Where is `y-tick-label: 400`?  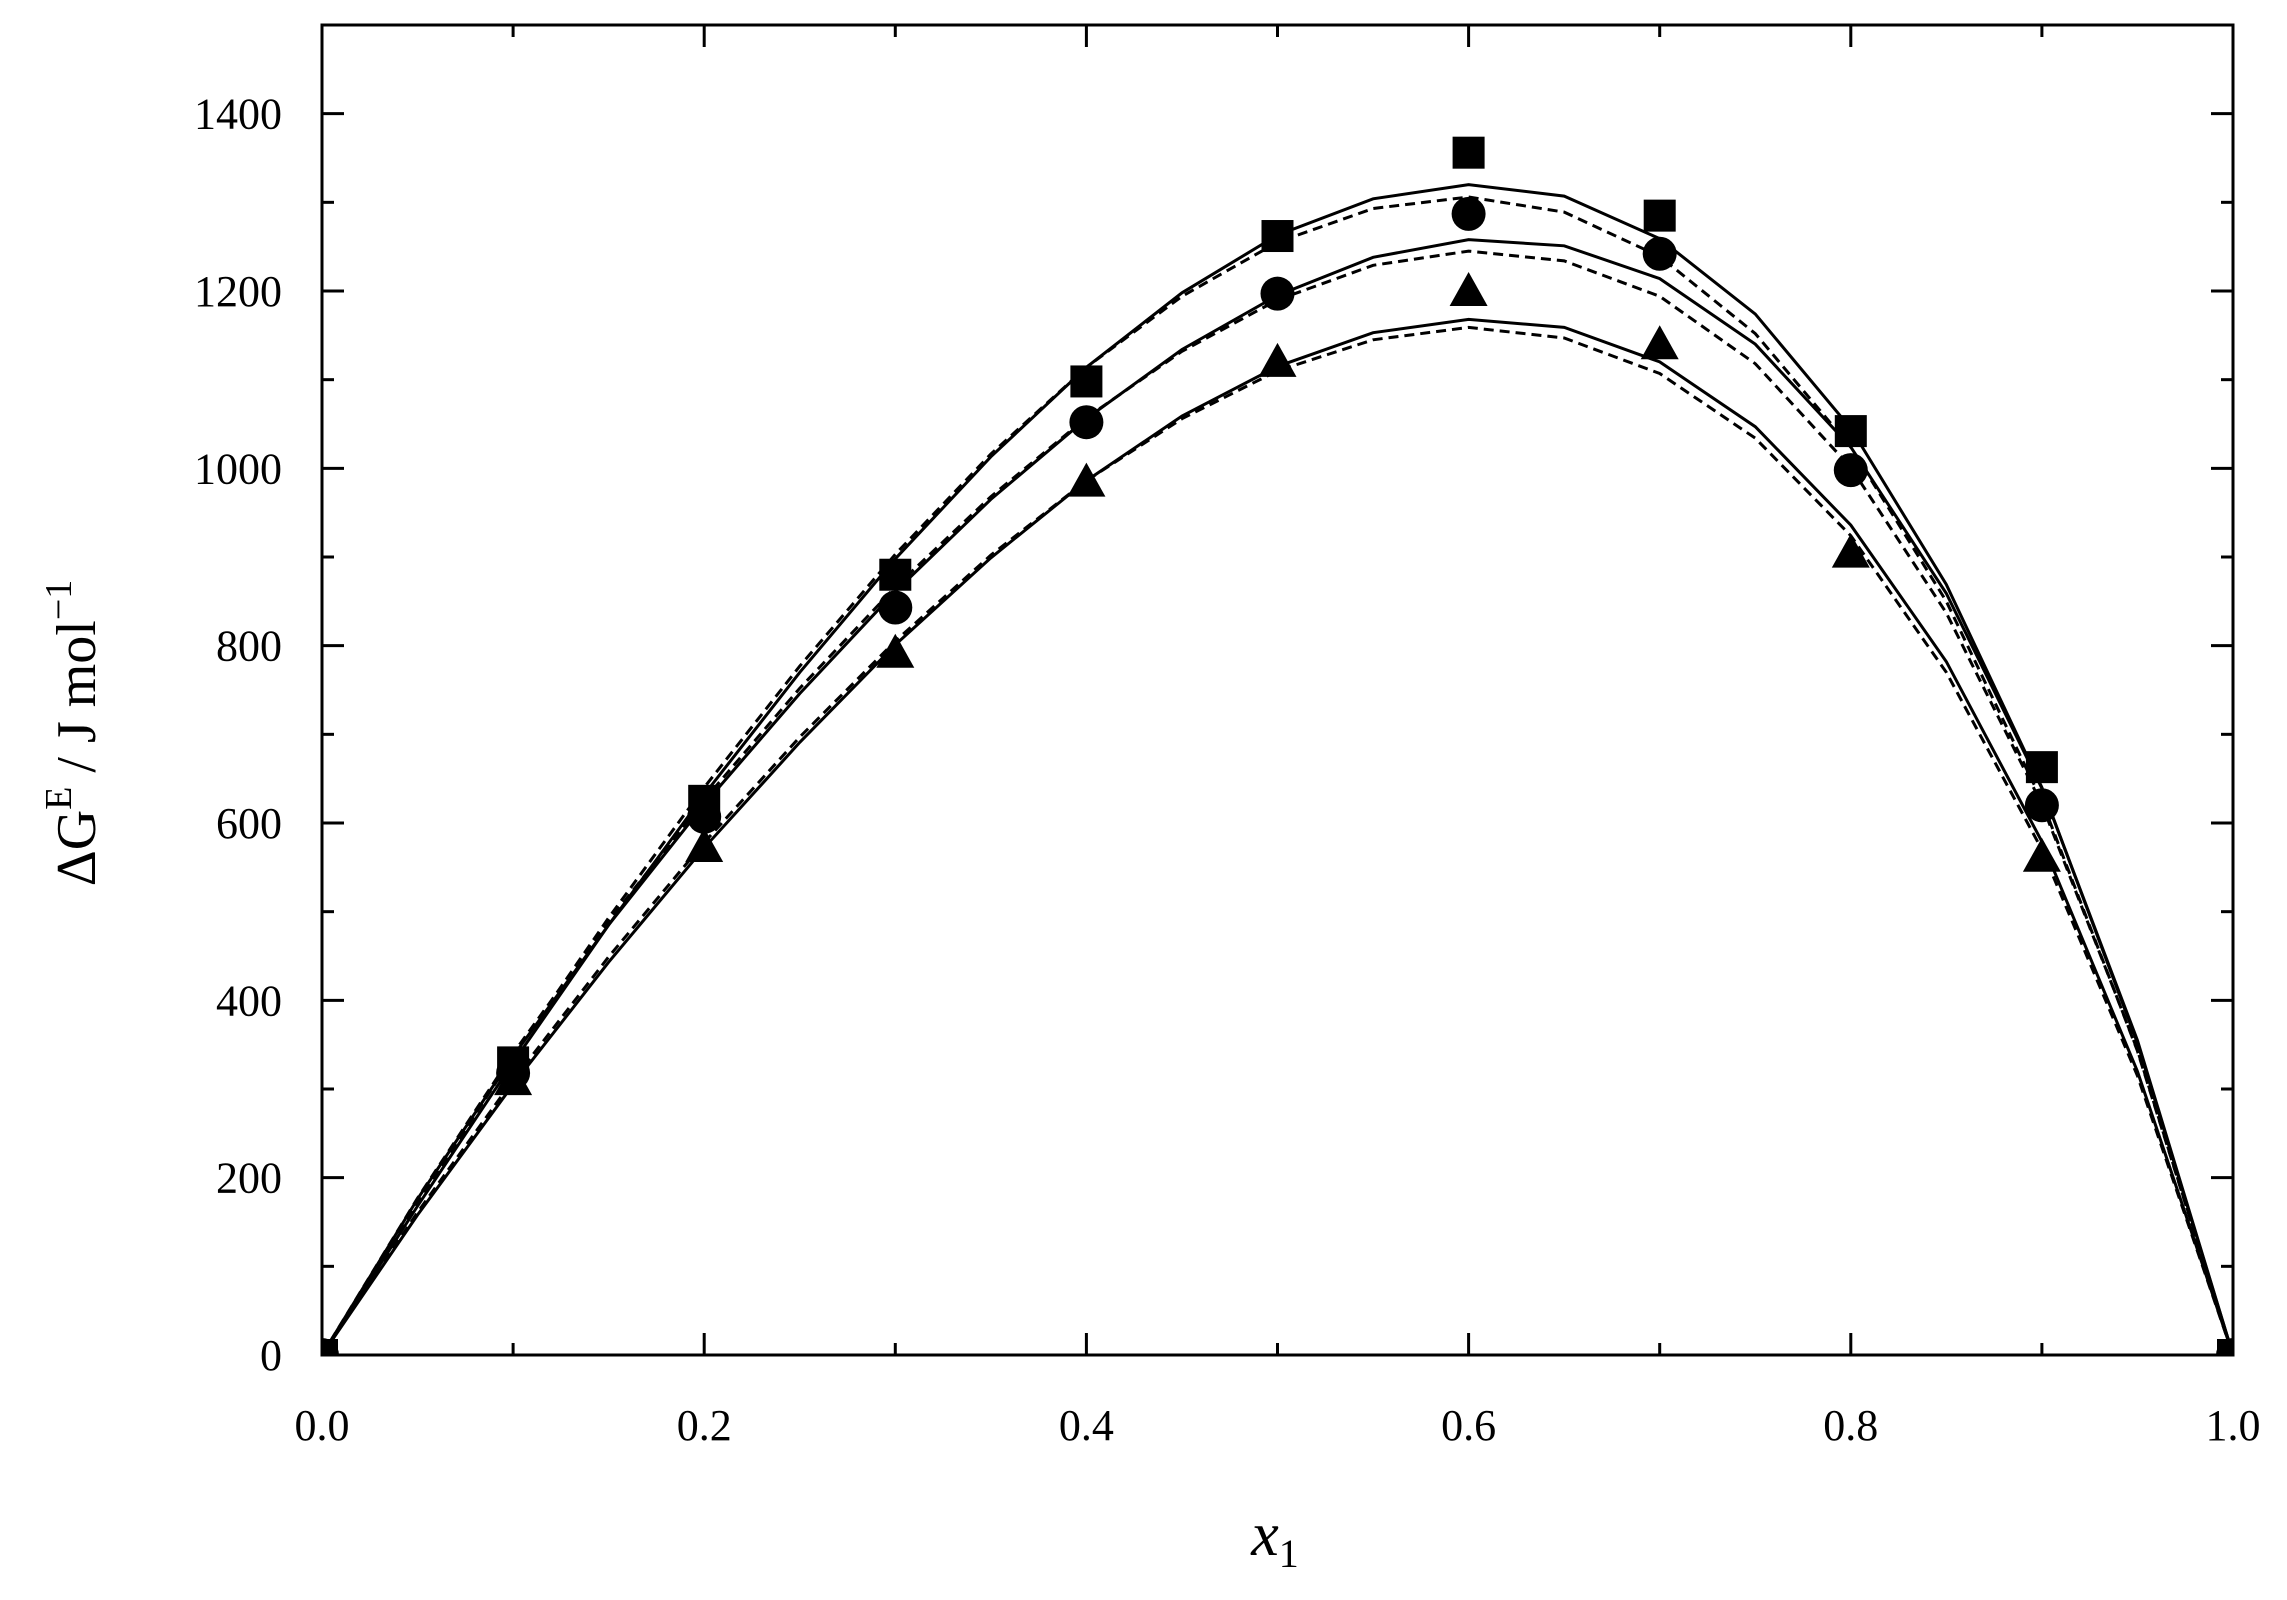
y-tick-label: 400 is located at coordinates (249, 1000).